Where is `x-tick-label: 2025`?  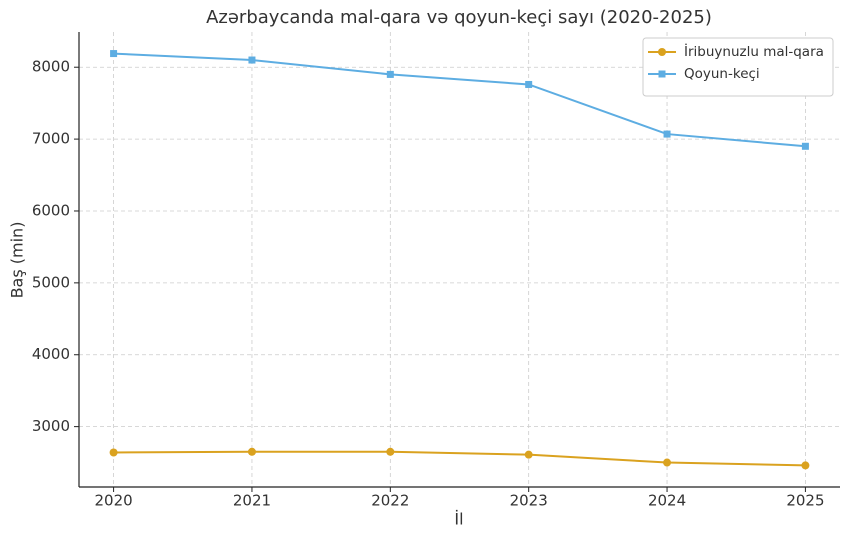
x-tick-label: 2025 is located at coordinates (805, 501).